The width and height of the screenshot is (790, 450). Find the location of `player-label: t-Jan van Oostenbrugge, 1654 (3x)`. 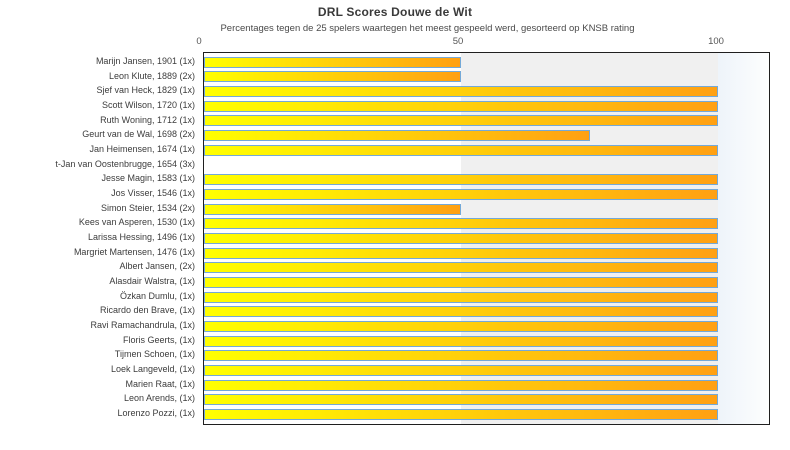

player-label: t-Jan van Oostenbrugge, 1654 (3x) is located at coordinates (125, 163).